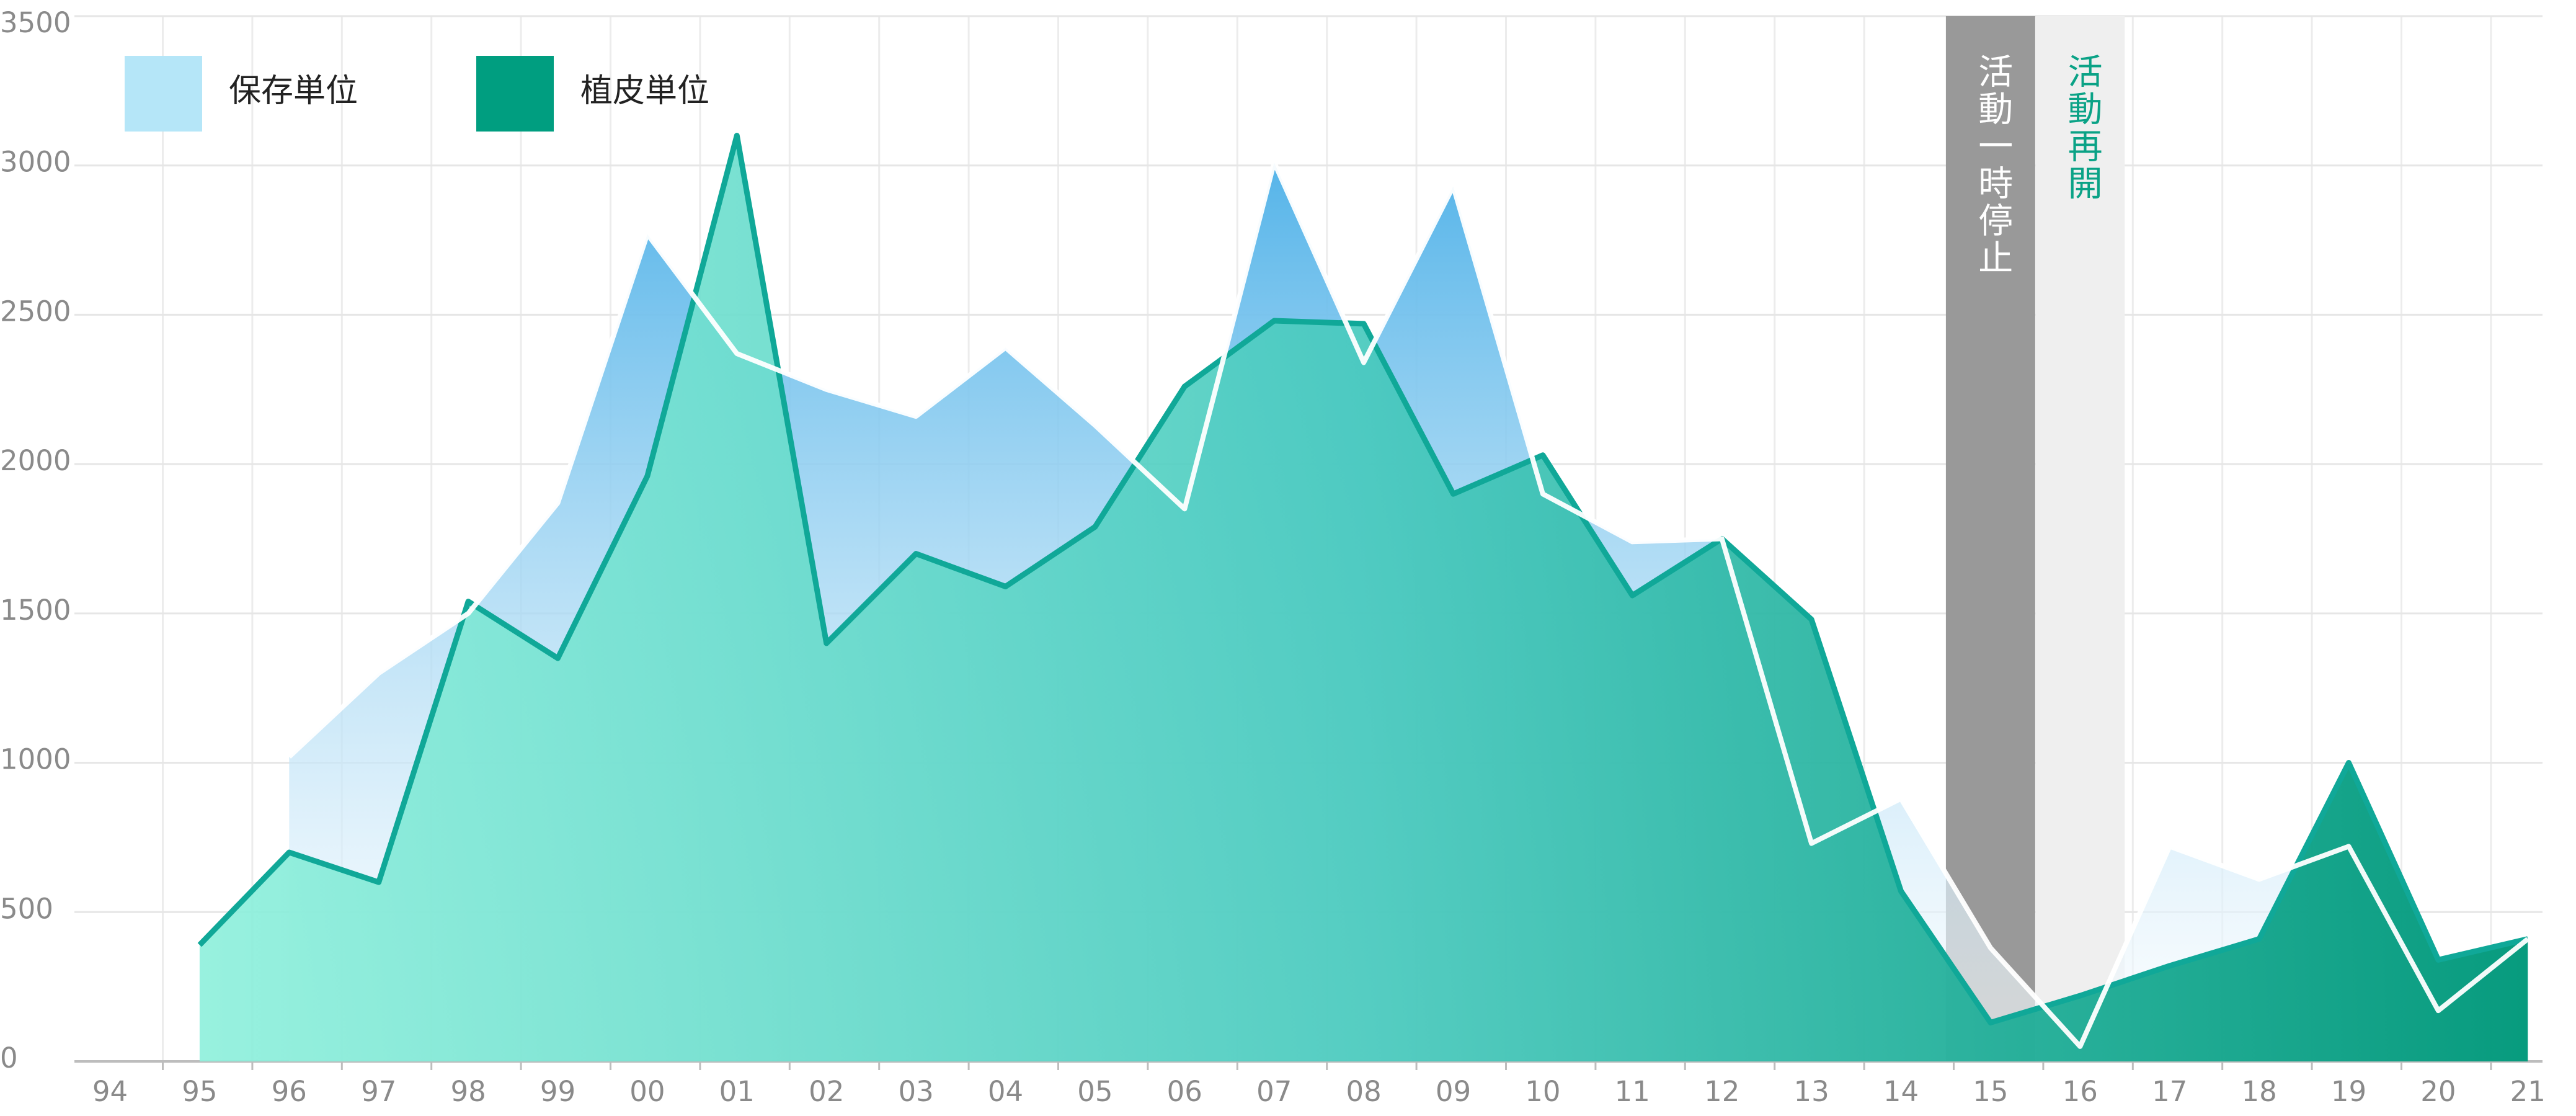  Describe the element at coordinates (915, 1091) in the screenshot. I see `x-tick-label: 03` at that location.